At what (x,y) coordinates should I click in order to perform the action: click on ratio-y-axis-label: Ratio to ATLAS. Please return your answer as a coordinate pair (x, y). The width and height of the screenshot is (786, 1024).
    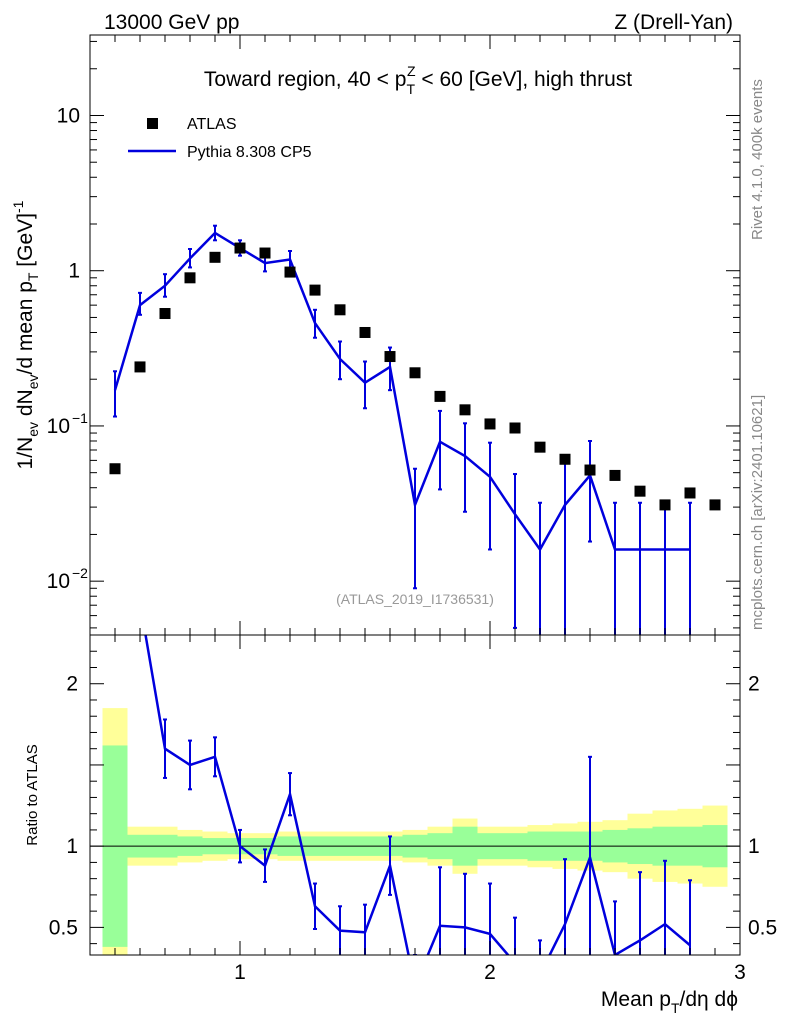
    Looking at the image, I should click on (32, 794).